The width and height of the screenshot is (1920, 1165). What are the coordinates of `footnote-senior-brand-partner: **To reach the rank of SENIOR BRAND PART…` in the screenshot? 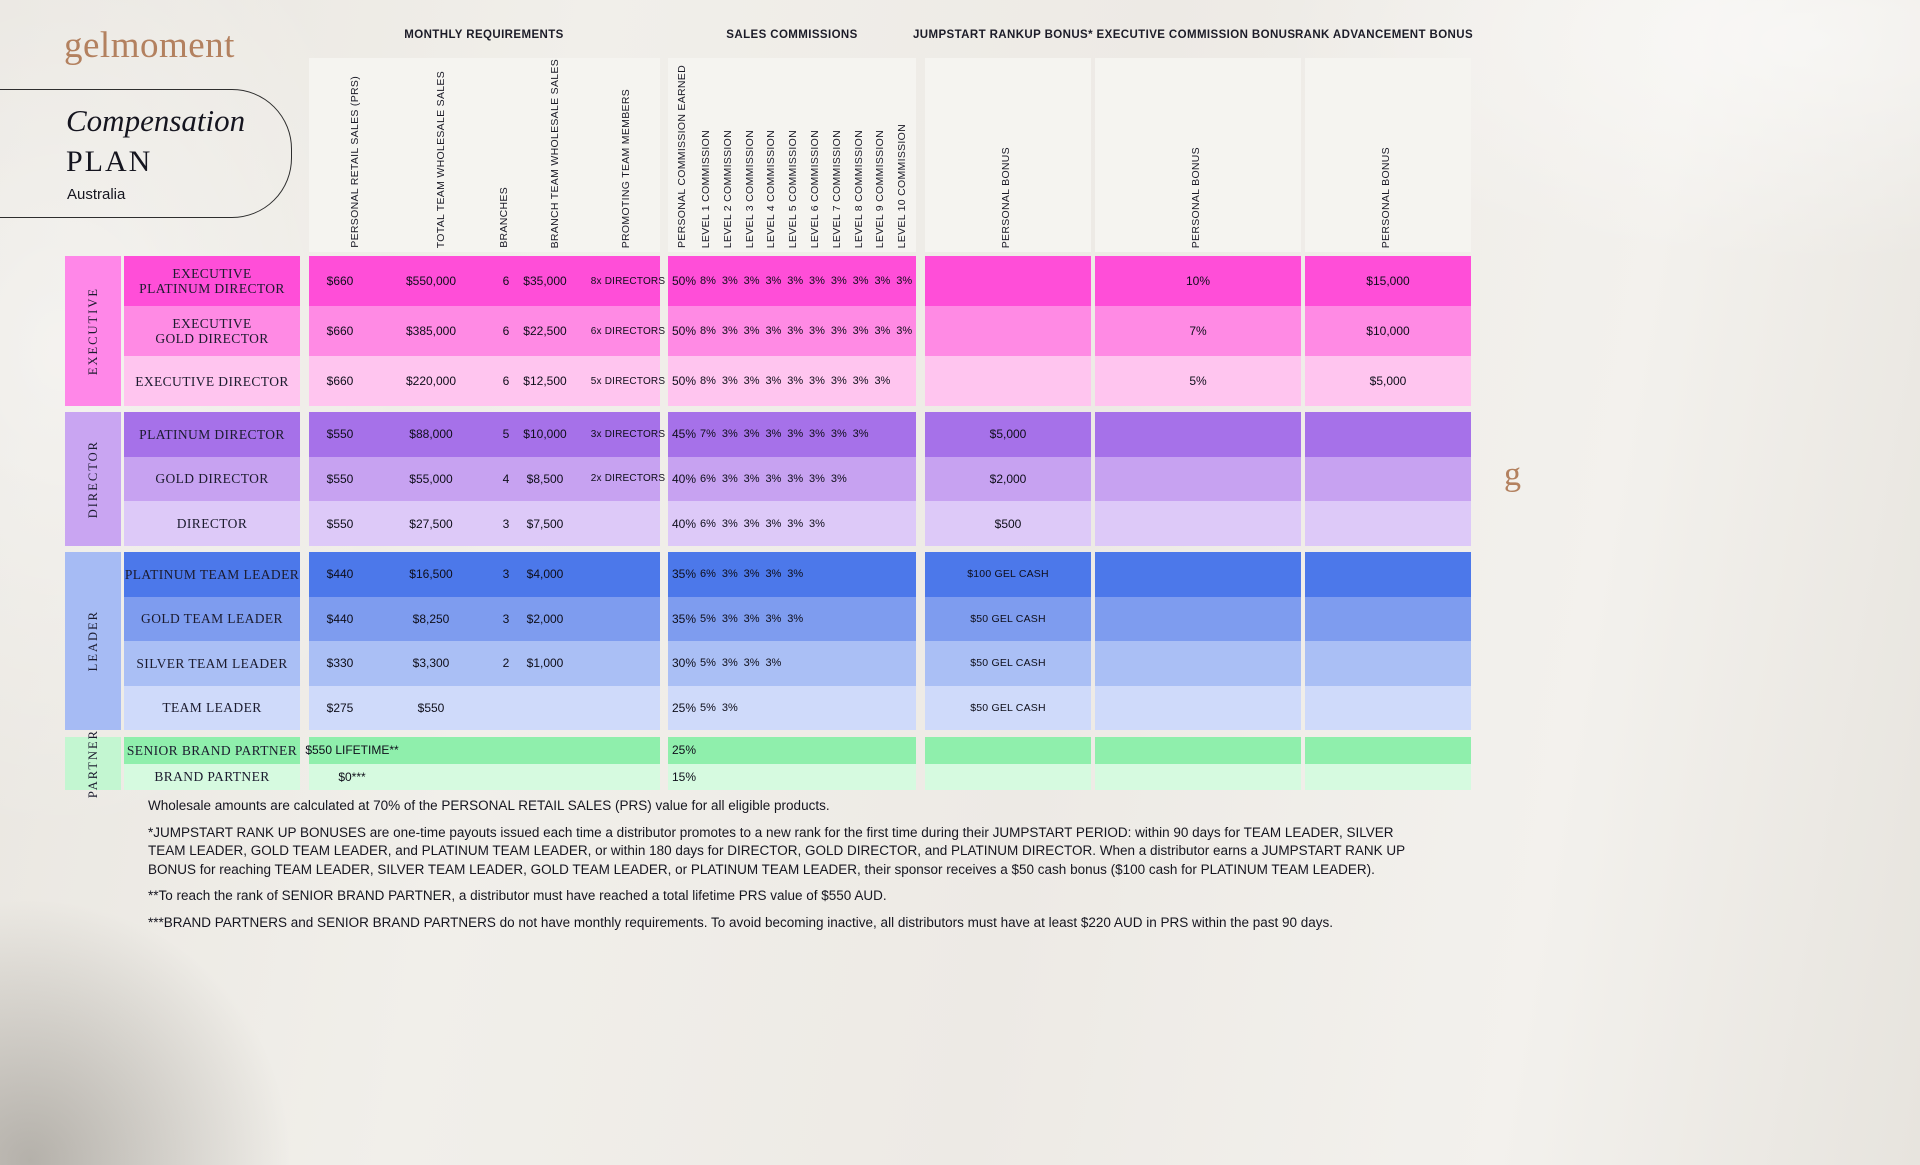 It's located at (517, 895).